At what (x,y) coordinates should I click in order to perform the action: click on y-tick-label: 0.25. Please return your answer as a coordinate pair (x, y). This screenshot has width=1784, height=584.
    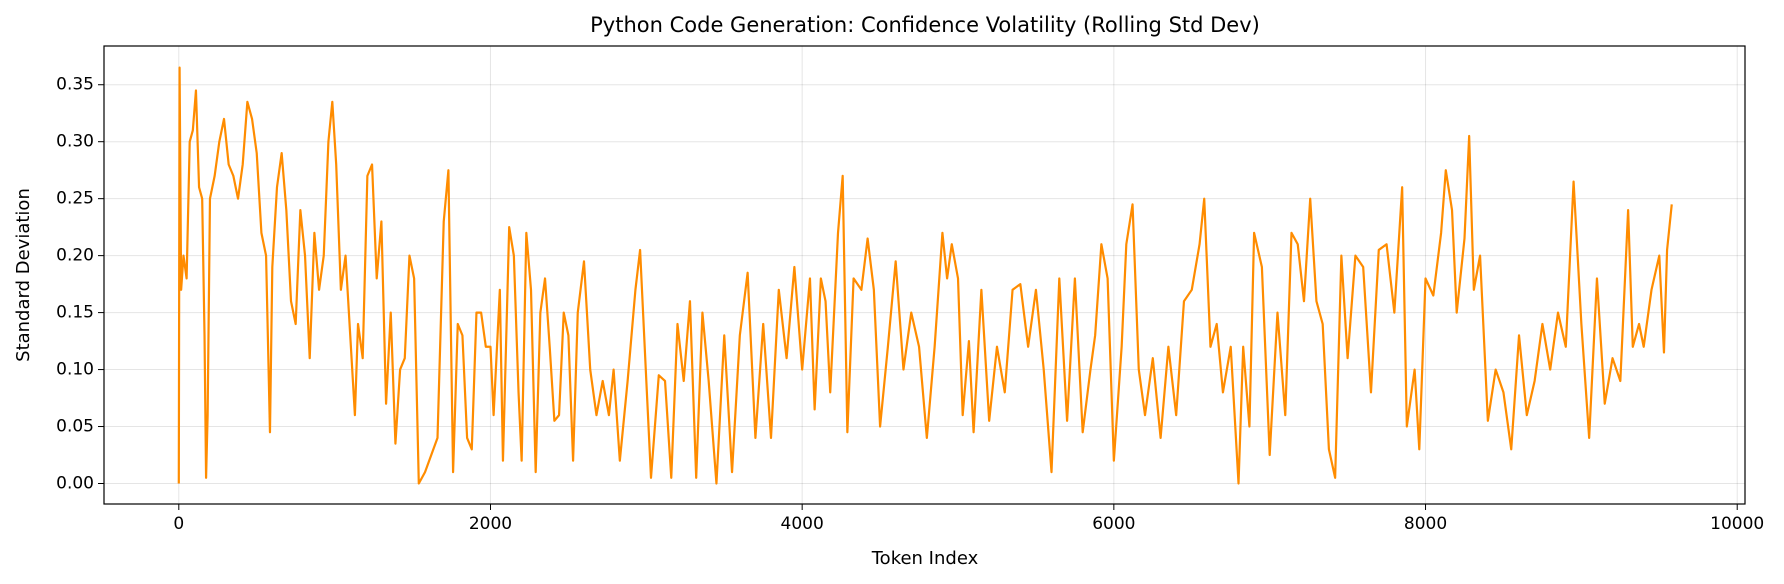
    Looking at the image, I should click on (75, 199).